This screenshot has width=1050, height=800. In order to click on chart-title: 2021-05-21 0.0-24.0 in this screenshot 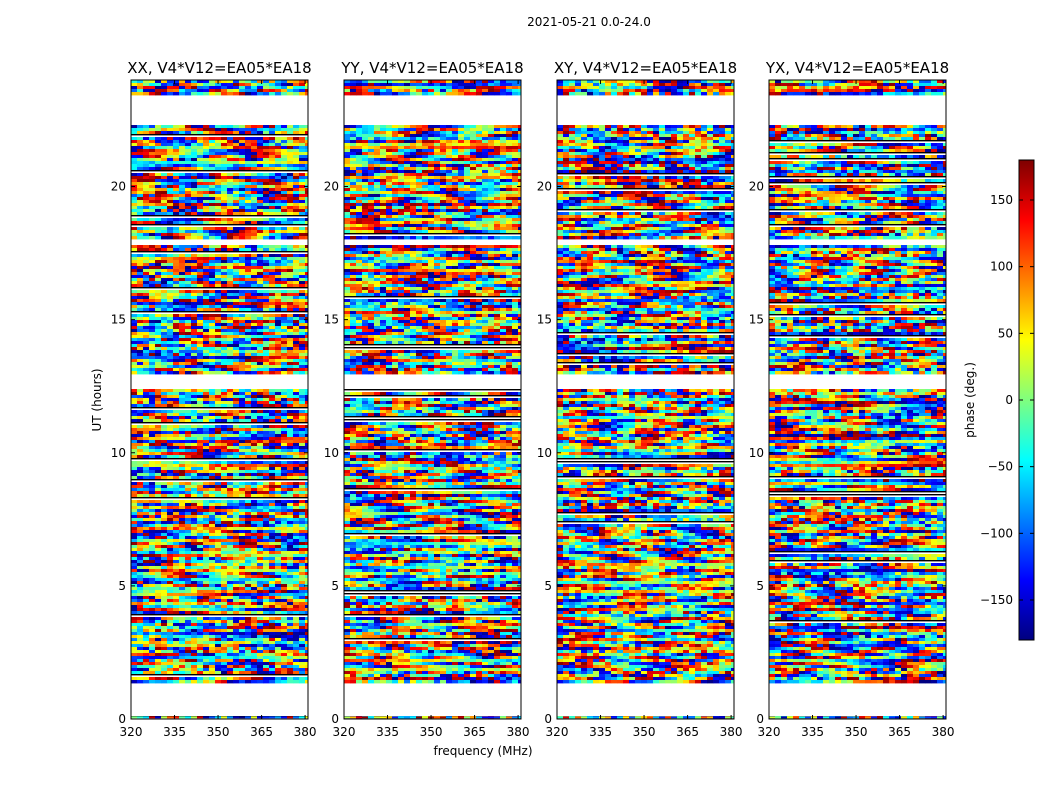, I will do `click(589, 22)`.